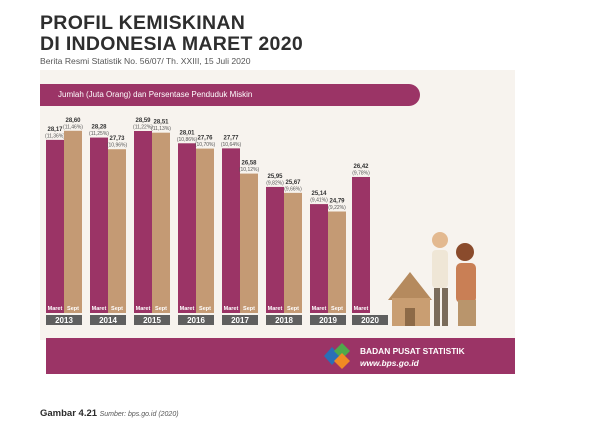  What do you see at coordinates (171, 44) in the screenshot?
I see `title-line-2: DI INDONESIA MARET 2020` at bounding box center [171, 44].